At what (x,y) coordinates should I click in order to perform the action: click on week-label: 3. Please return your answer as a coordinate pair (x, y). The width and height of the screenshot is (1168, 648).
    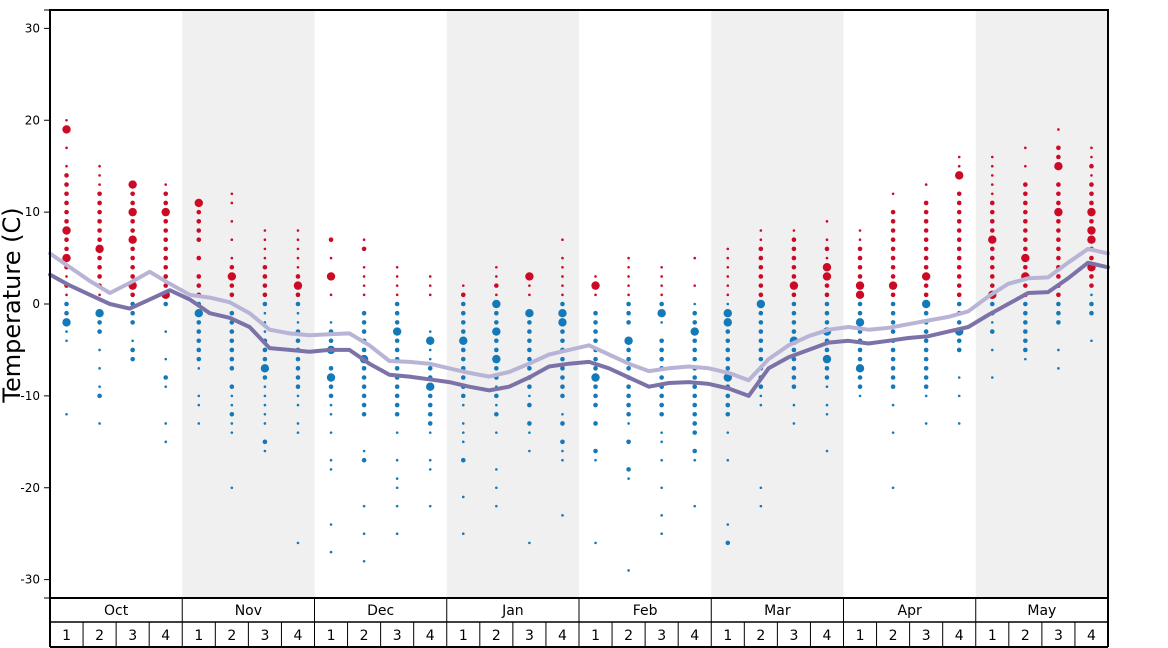
    Looking at the image, I should click on (264, 636).